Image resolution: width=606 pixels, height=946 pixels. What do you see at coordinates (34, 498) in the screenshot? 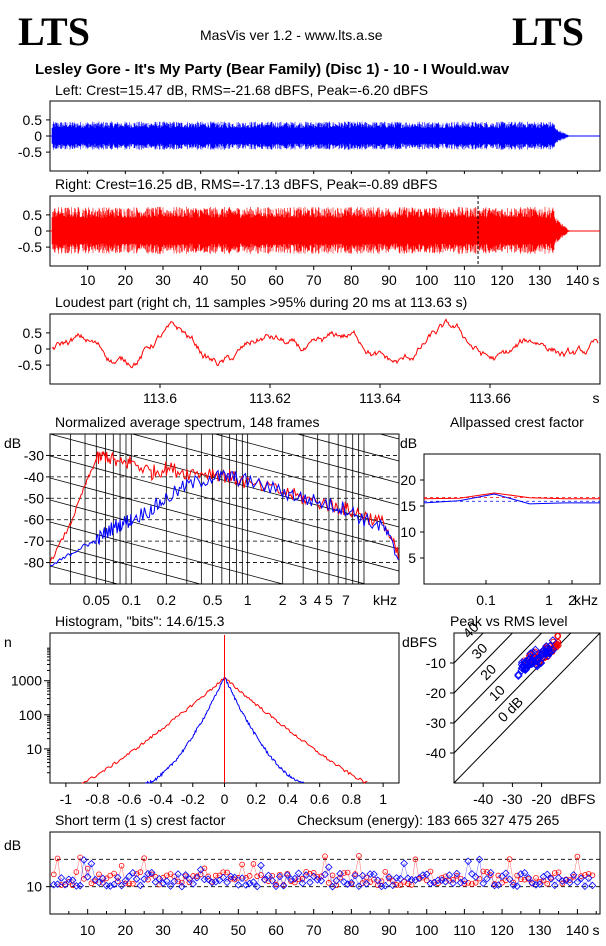
I see `spectrum-ytick-label: -50` at bounding box center [34, 498].